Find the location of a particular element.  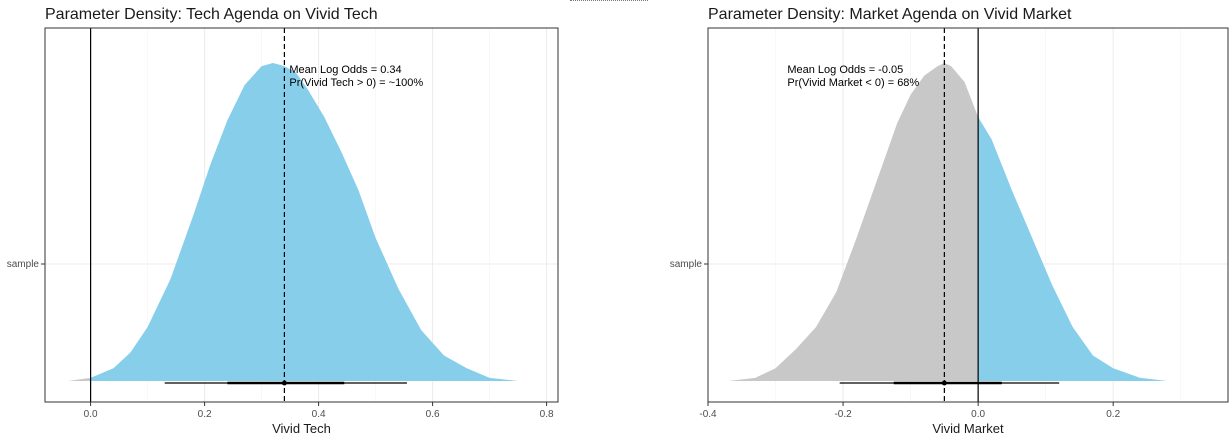

annotation-mean-log-odds: Mean Log Odds = -0.05 is located at coordinates (845, 70).